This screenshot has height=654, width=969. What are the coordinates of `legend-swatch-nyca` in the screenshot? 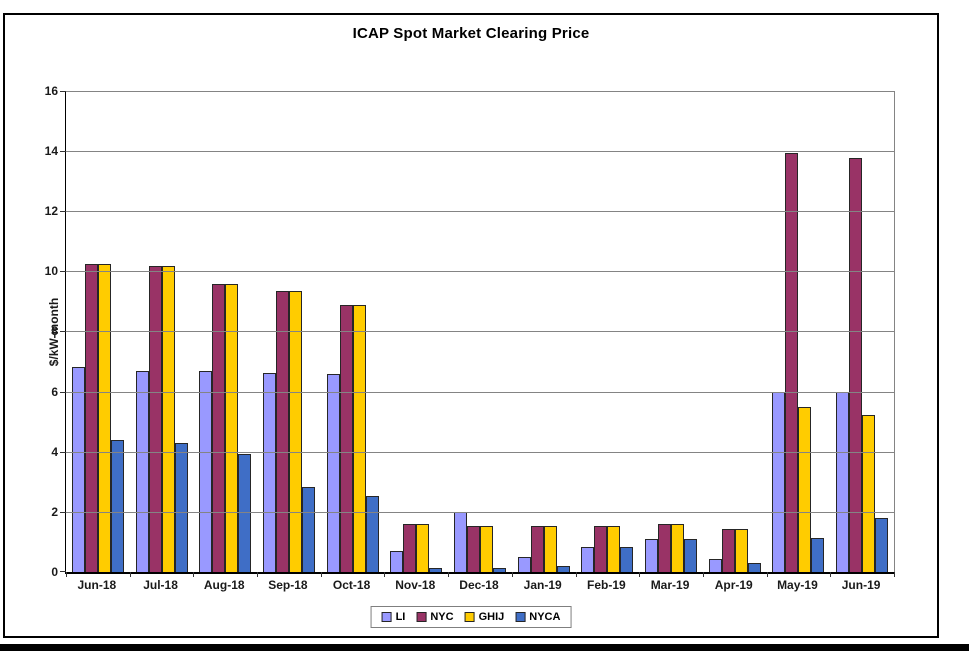 It's located at (520, 617).